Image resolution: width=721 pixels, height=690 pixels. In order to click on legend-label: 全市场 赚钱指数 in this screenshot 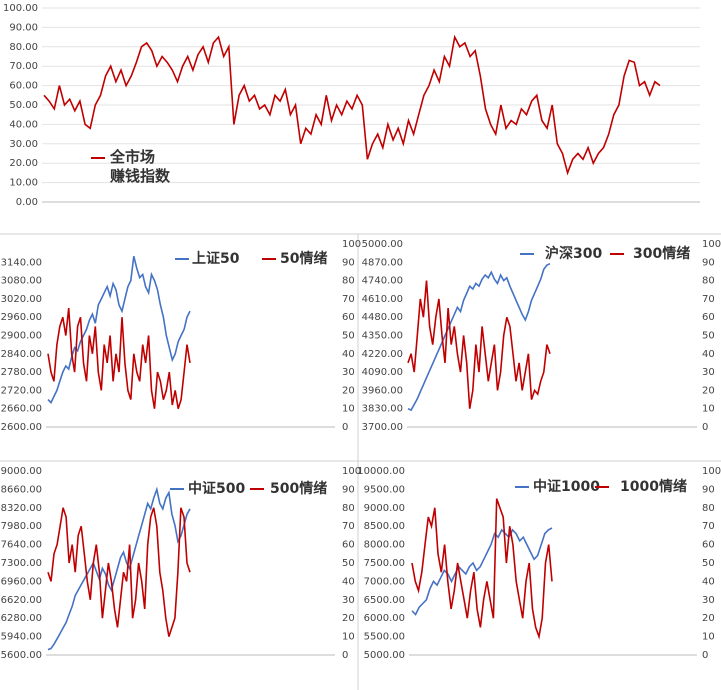, I will do `click(140, 166)`.